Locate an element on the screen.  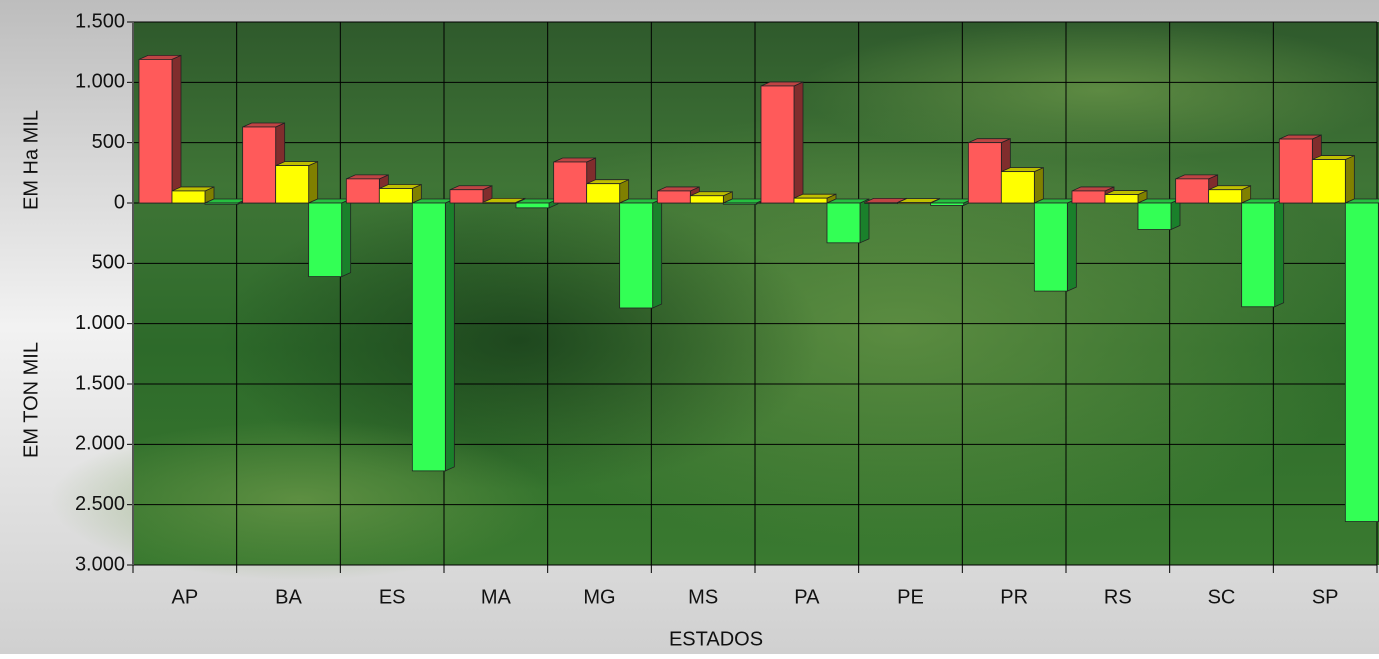
x-tick-label: BA is located at coordinates (288, 597).